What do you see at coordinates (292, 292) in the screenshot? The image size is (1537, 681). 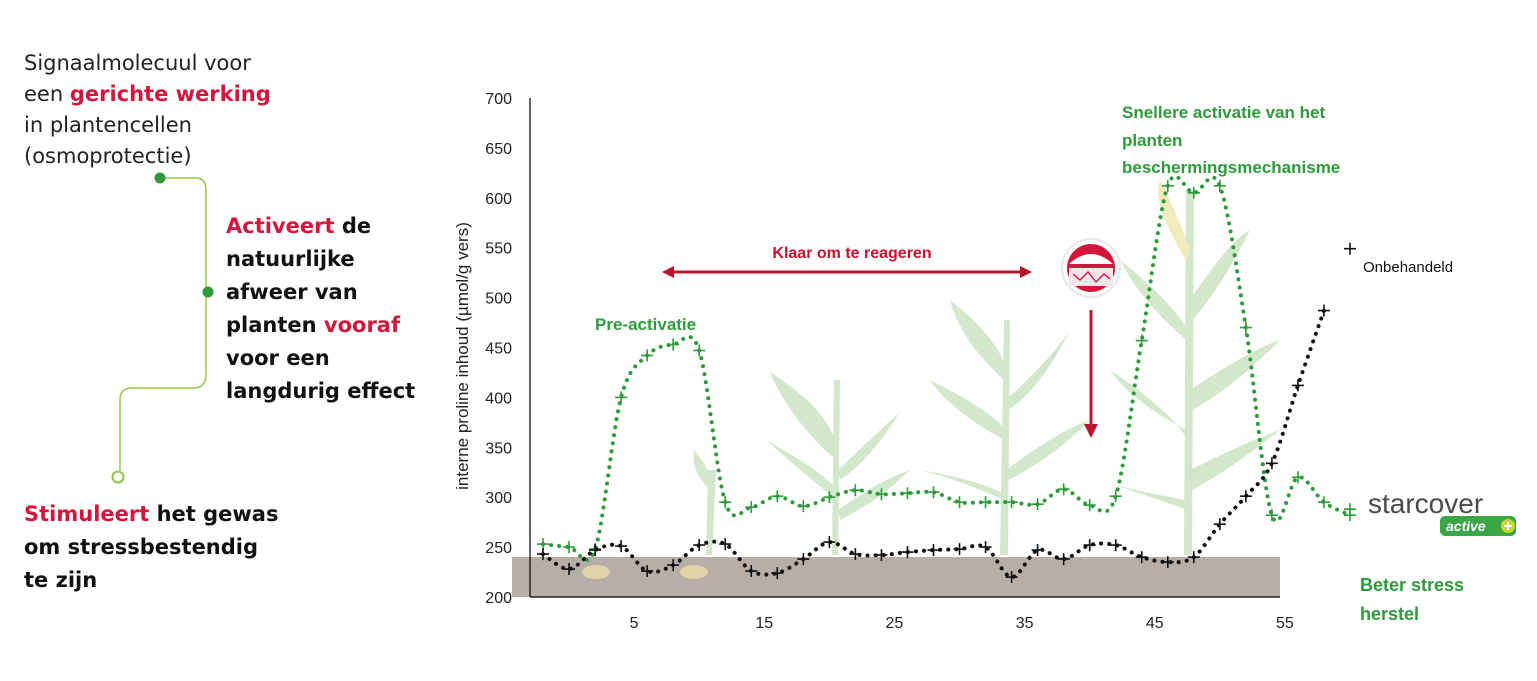 I see `description-line: afweer van` at bounding box center [292, 292].